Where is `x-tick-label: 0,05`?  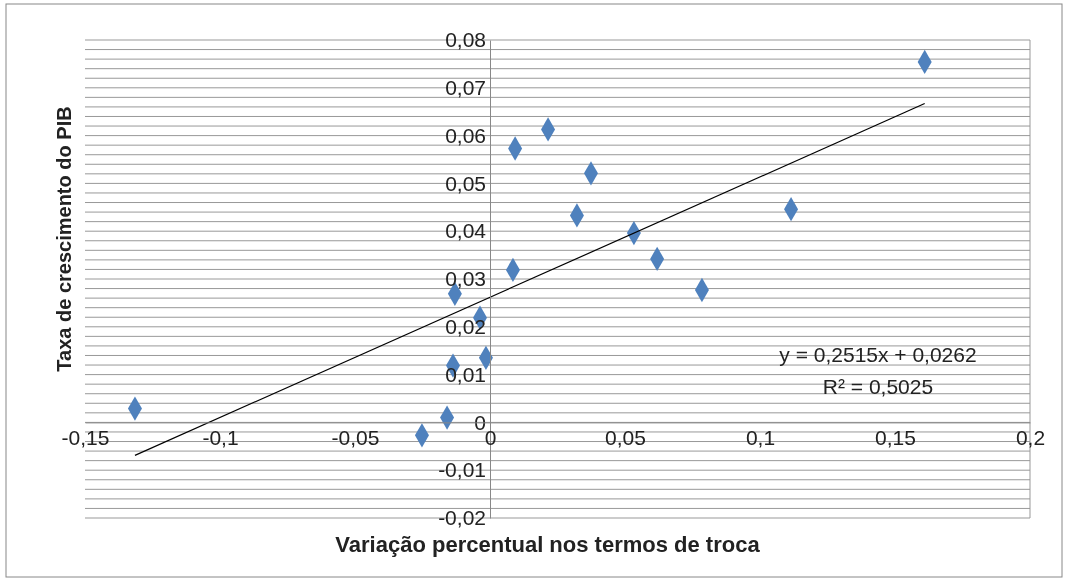 x-tick-label: 0,05 is located at coordinates (625, 438).